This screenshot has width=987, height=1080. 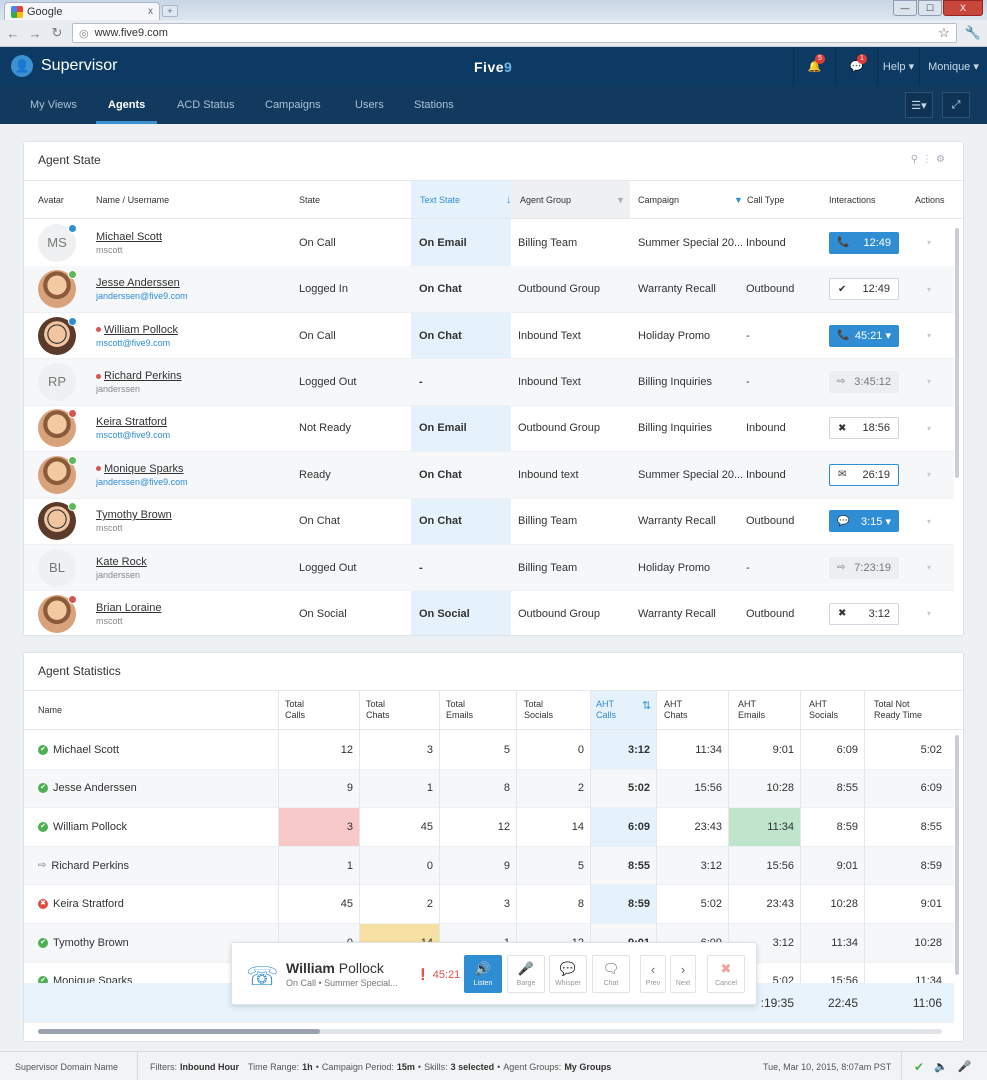 I want to click on cancel-button: ✖ Cancel, so click(x=726, y=974).